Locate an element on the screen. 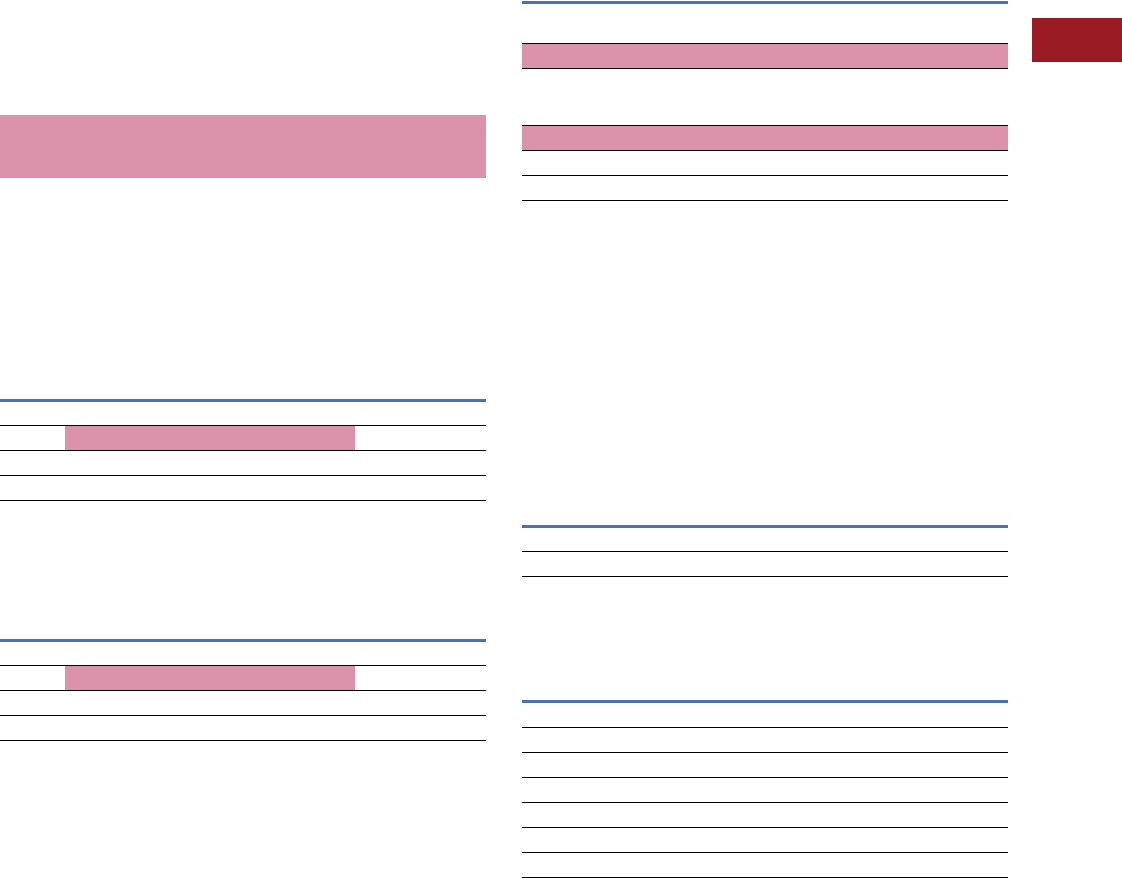 The image size is (1122, 878). section-tab is located at coordinates (1077, 40).